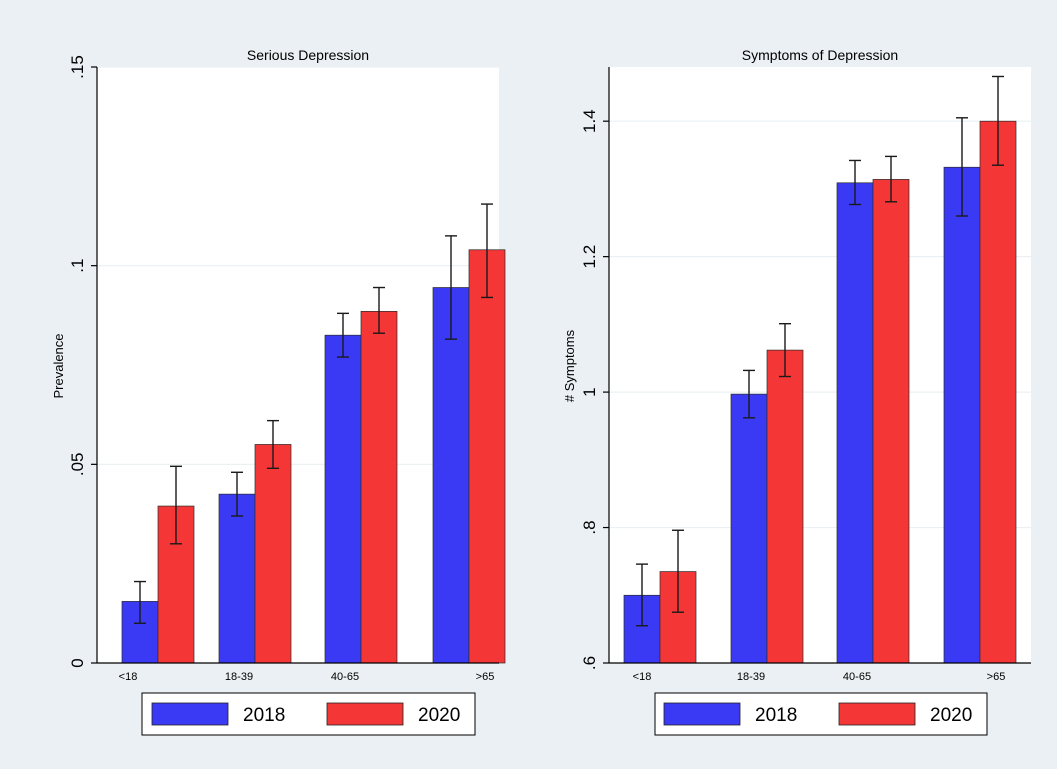 The width and height of the screenshot is (1057, 769). Describe the element at coordinates (77, 465) in the screenshot. I see `y-tick-label: .05` at that location.